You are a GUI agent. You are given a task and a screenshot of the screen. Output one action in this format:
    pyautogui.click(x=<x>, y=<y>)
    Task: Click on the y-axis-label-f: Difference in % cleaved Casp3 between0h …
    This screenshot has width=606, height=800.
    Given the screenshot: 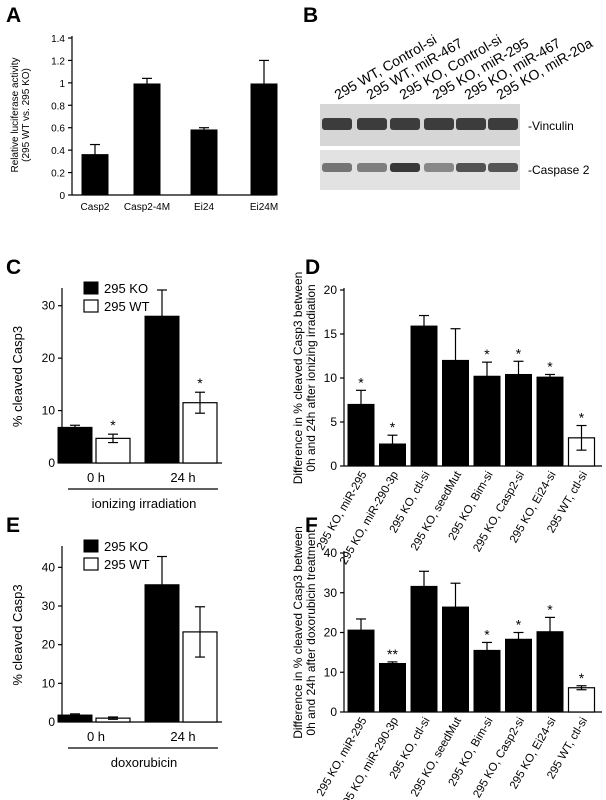 What is the action you would take?
    pyautogui.click(x=304, y=632)
    